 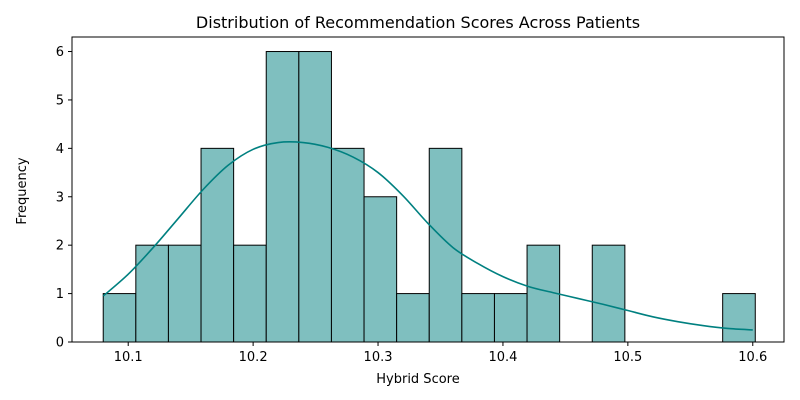 What do you see at coordinates (378, 357) in the screenshot?
I see `x-tick-label: 10.3` at bounding box center [378, 357].